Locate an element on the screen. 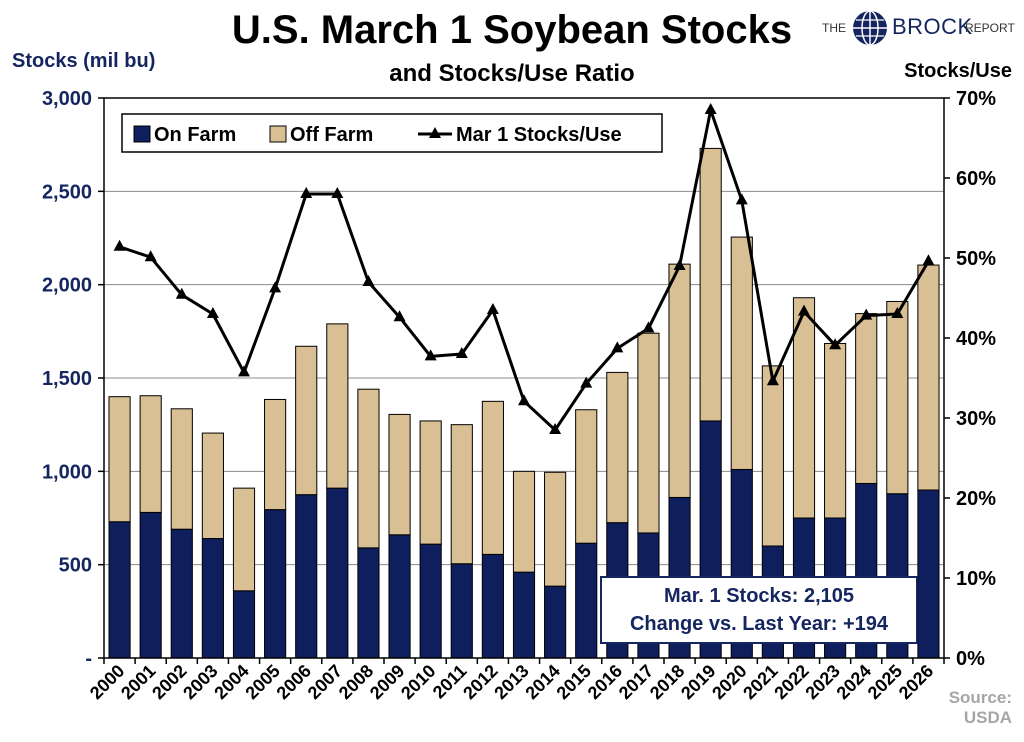  legend-box is located at coordinates (392, 133).